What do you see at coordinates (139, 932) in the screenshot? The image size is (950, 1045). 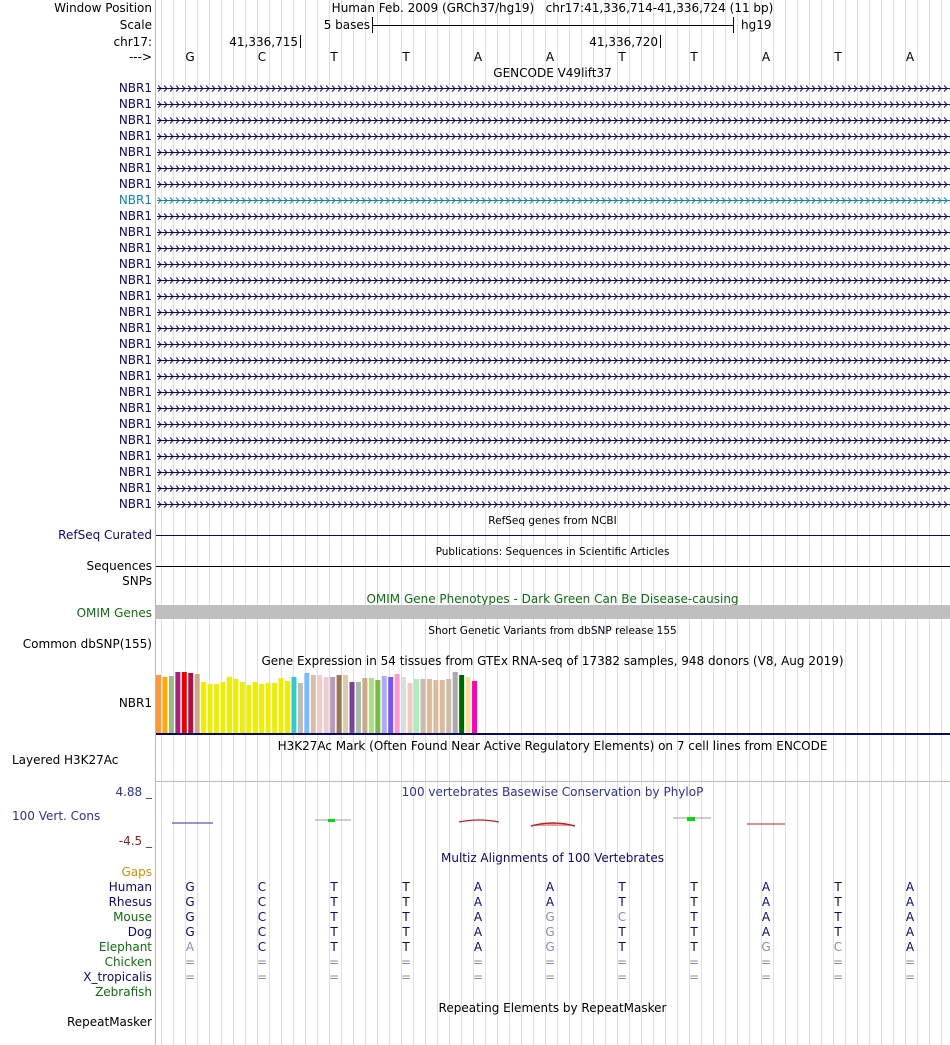 I see `multiz-species-label: Dog` at bounding box center [139, 932].